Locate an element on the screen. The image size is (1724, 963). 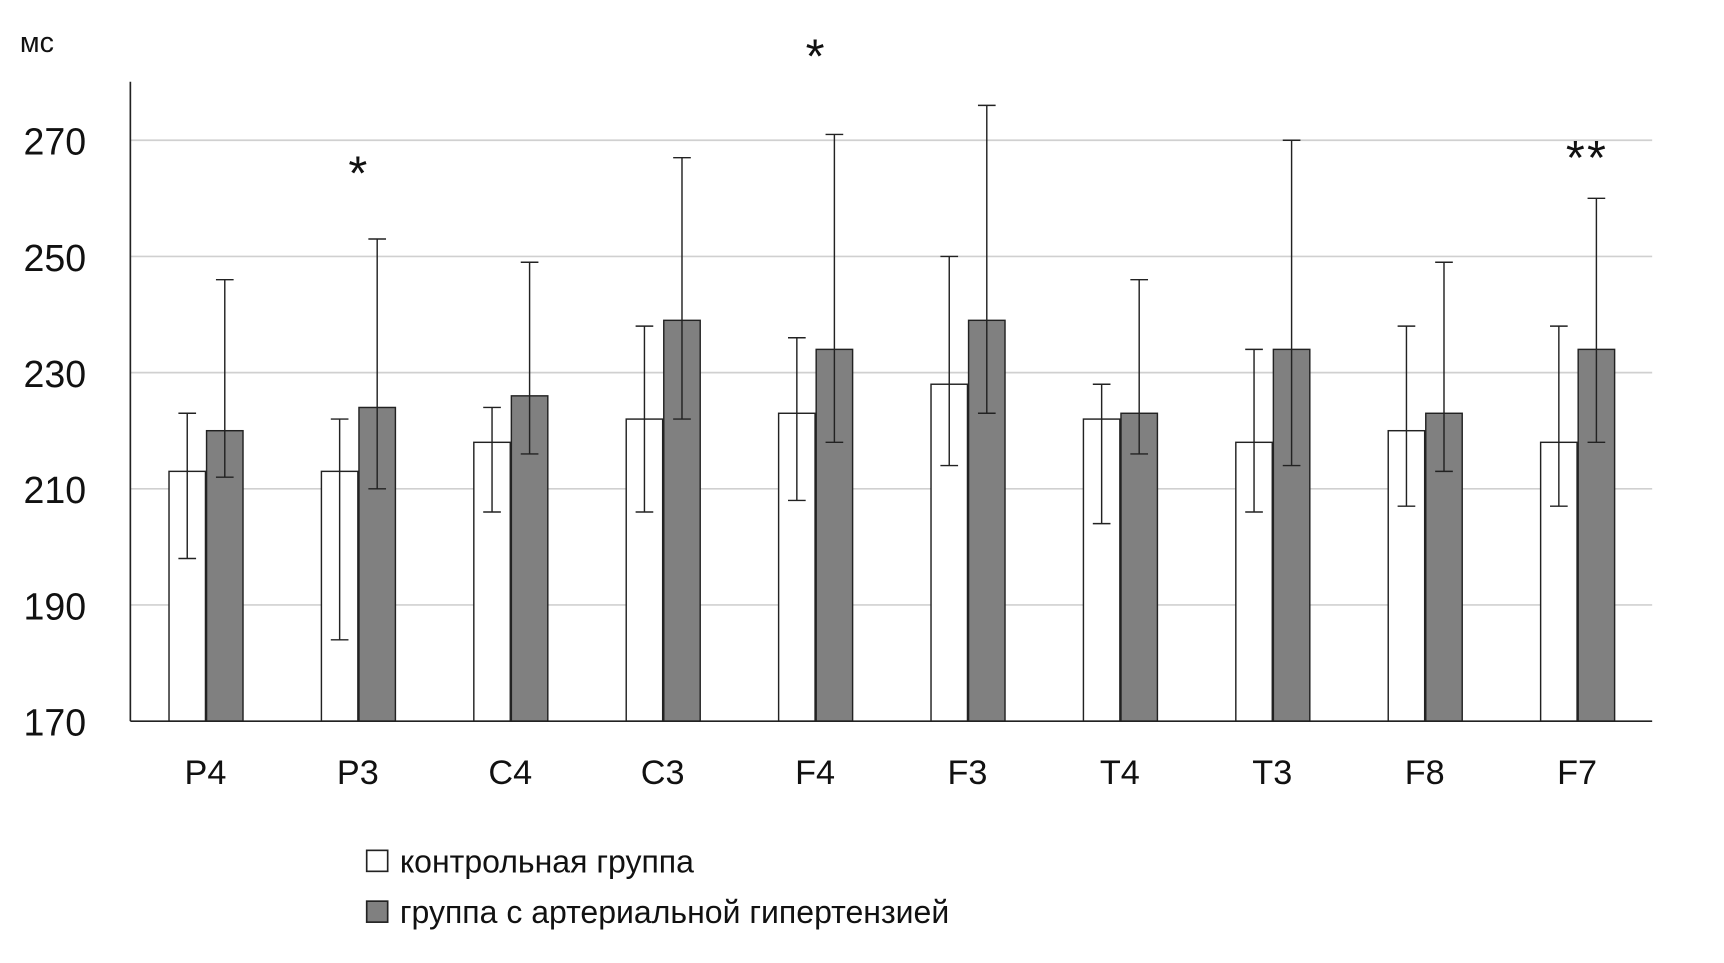
legend-label-control: контрольная группа is located at coordinates (547, 861).